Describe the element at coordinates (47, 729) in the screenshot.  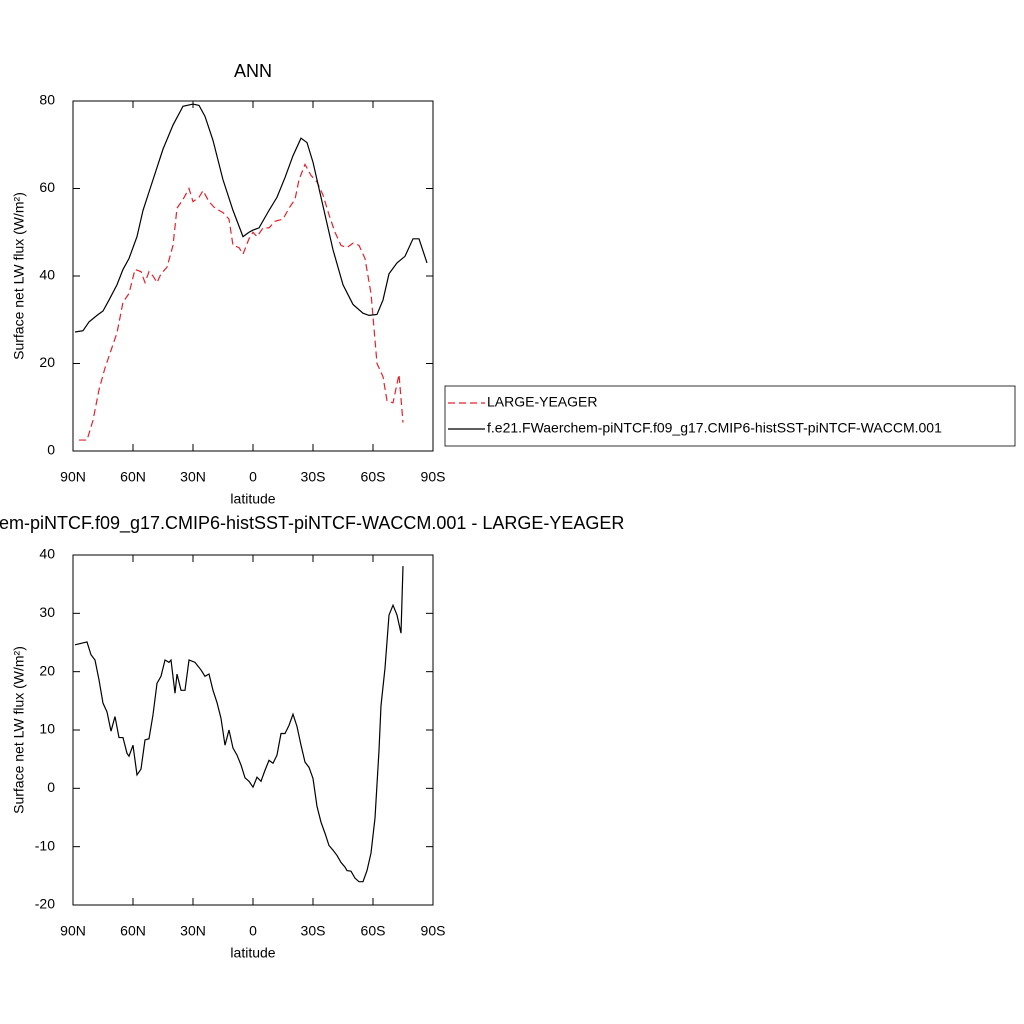
I see `y-tick-label: 10` at that location.